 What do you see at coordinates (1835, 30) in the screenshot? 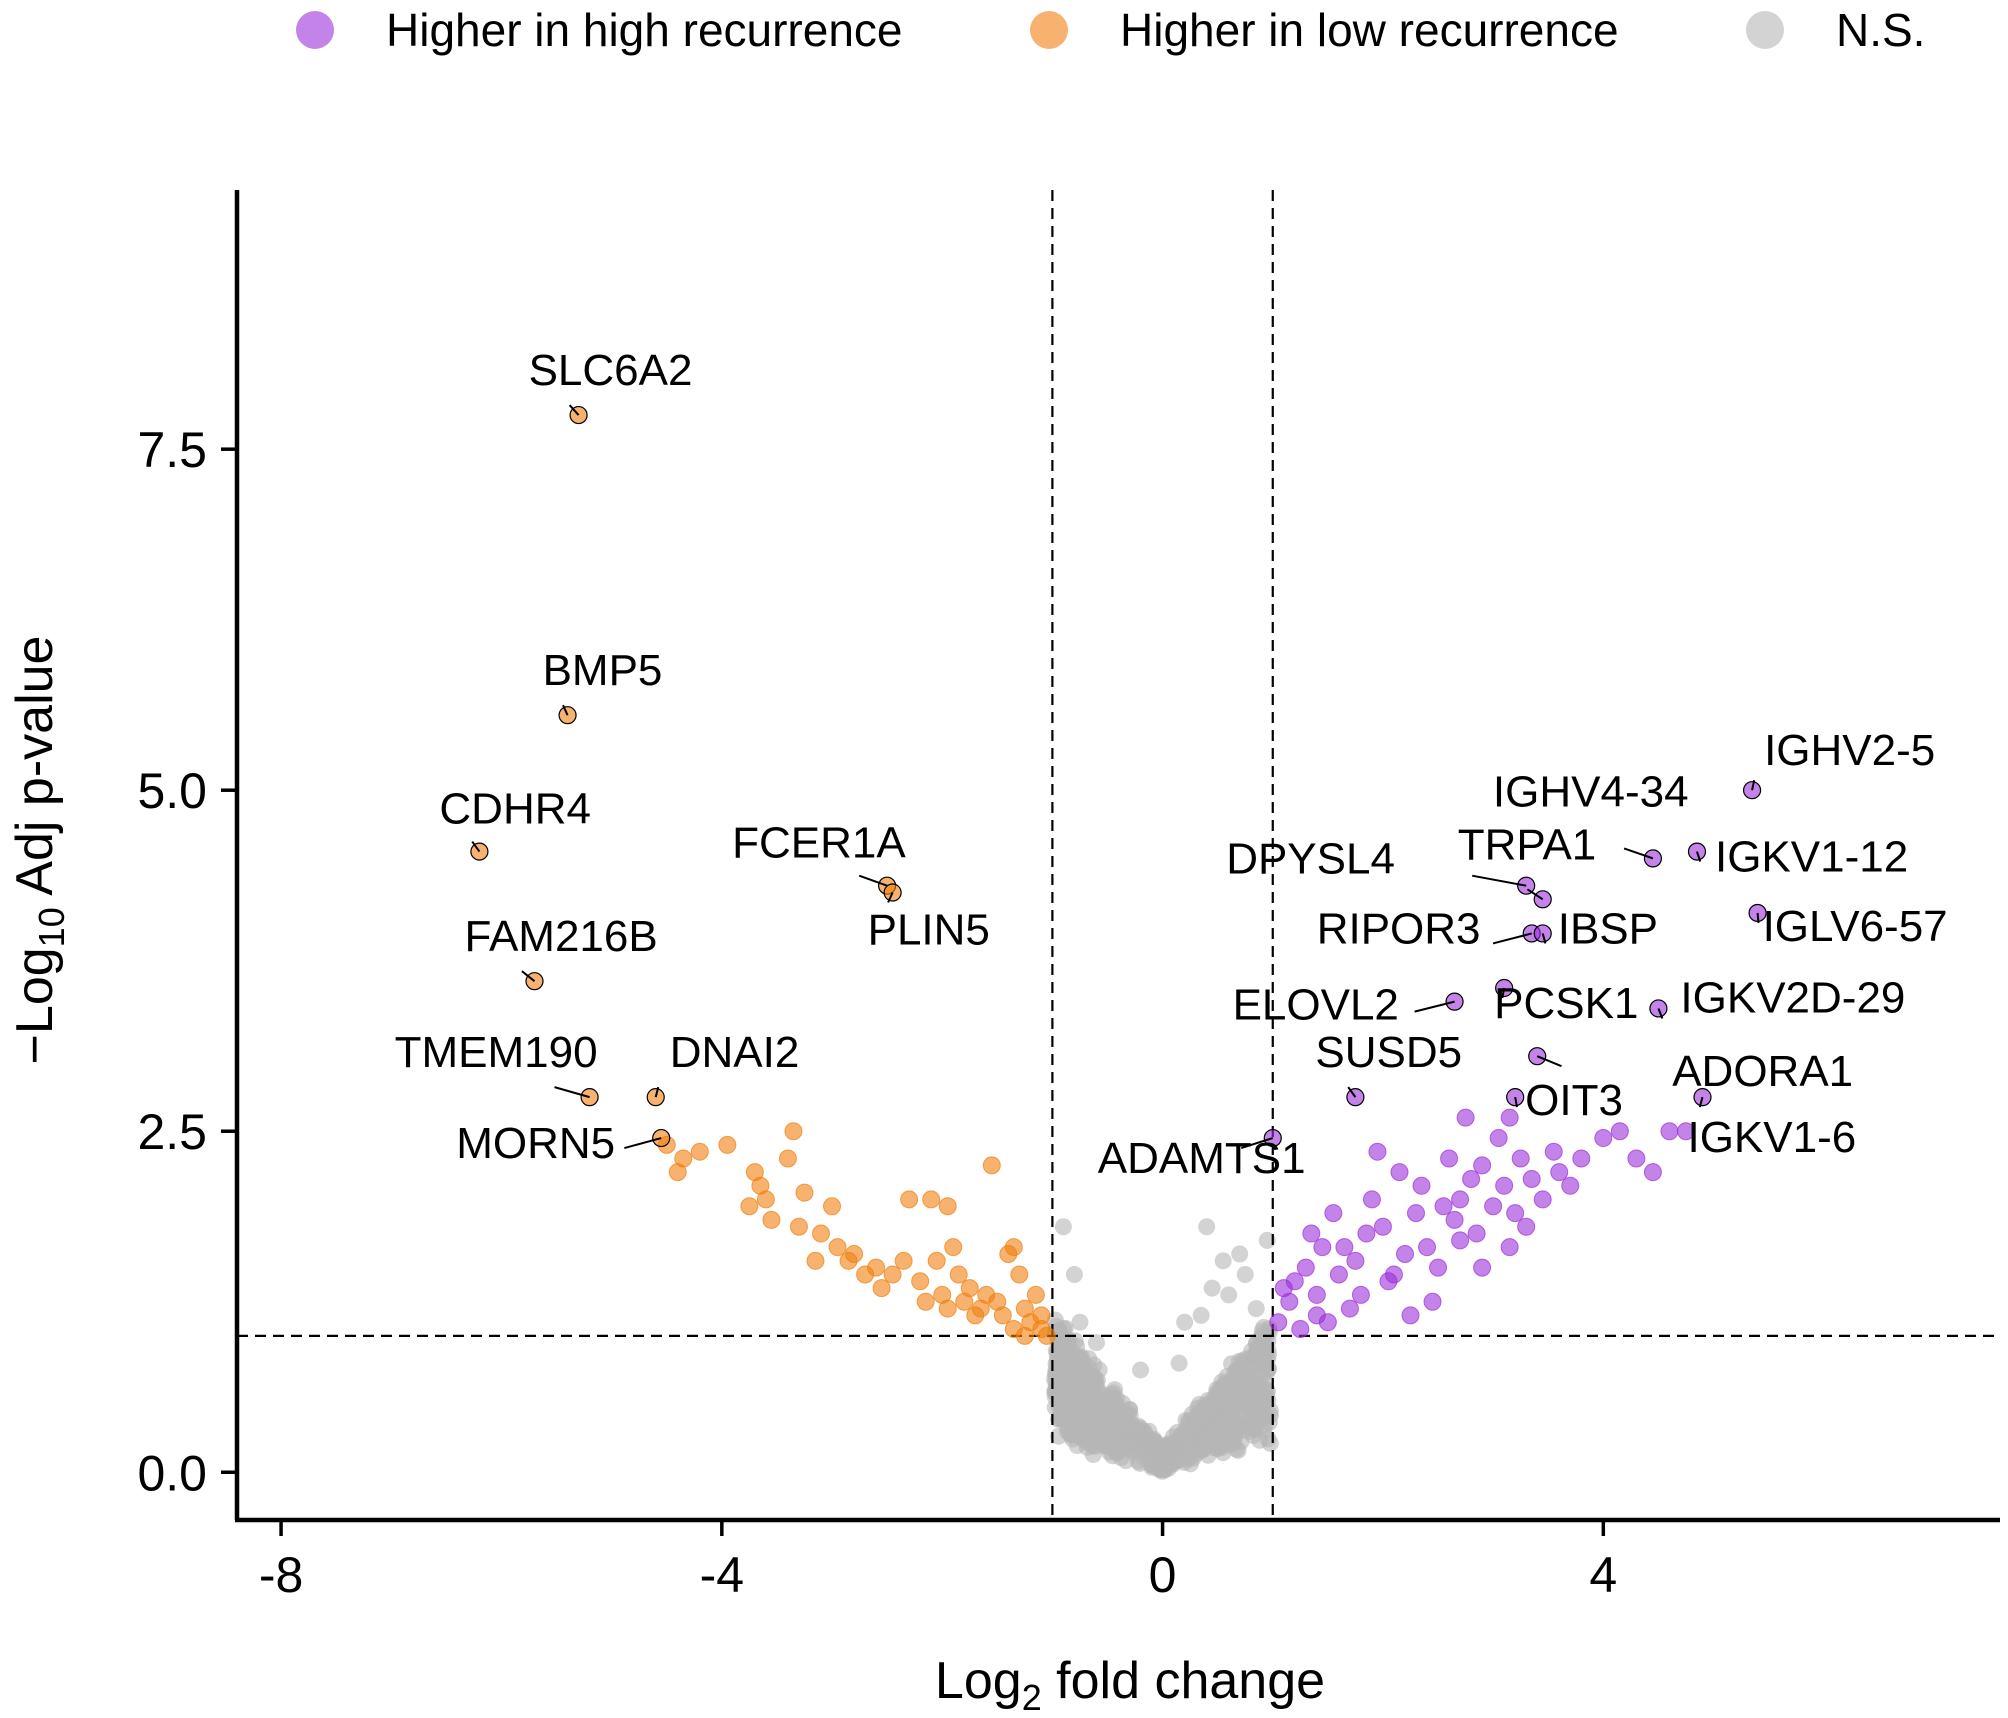
I see `legend-item-ns: N.S.` at bounding box center [1835, 30].